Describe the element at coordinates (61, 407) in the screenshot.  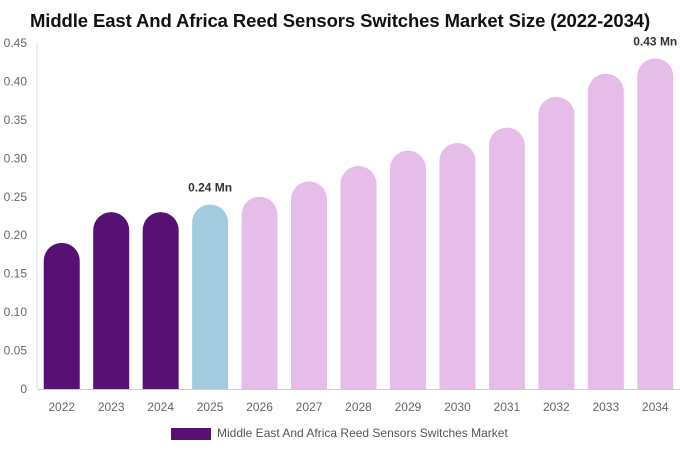
I see `x-tick-label: 2022` at that location.